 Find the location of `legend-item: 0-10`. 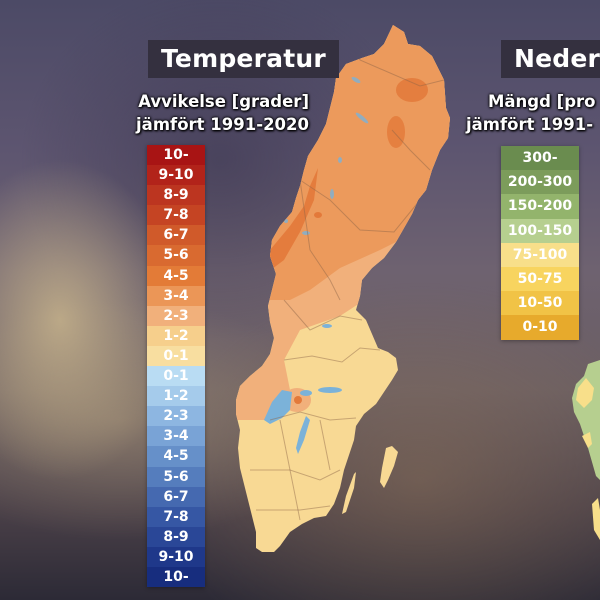

legend-item: 0-10 is located at coordinates (540, 327).